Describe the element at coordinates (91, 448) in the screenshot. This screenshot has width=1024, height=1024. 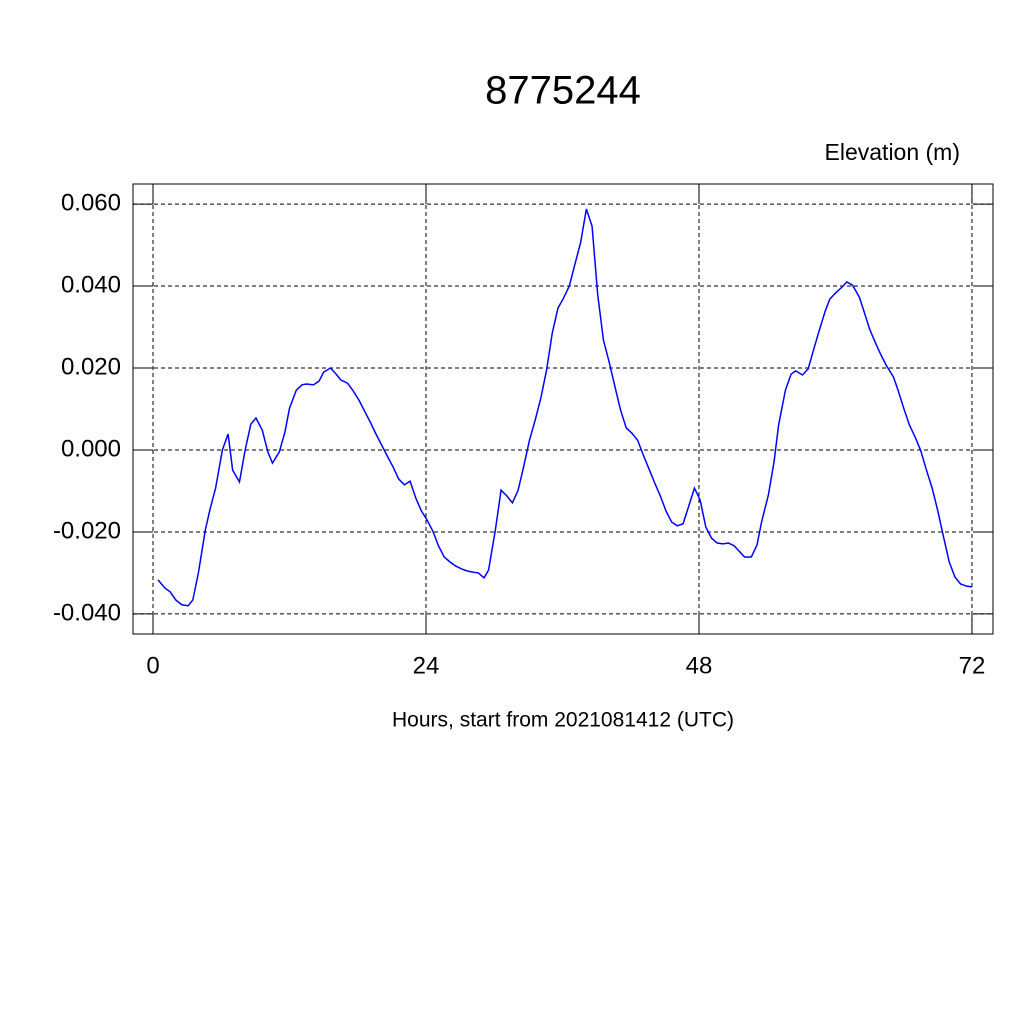
I see `y-tick-label: 0.000` at that location.